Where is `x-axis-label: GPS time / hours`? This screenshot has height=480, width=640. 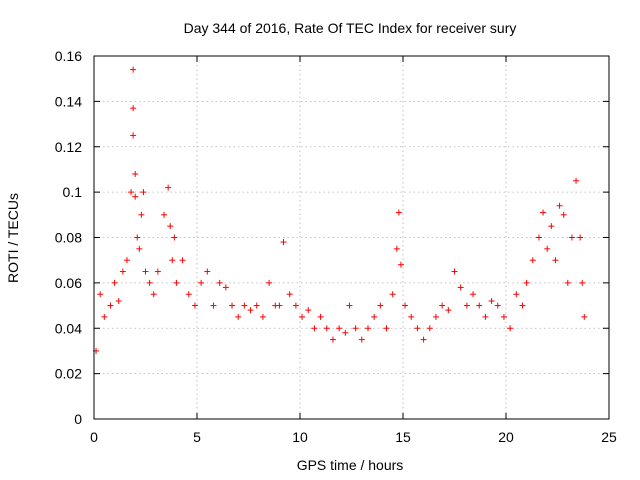
x-axis-label: GPS time / hours is located at coordinates (350, 465).